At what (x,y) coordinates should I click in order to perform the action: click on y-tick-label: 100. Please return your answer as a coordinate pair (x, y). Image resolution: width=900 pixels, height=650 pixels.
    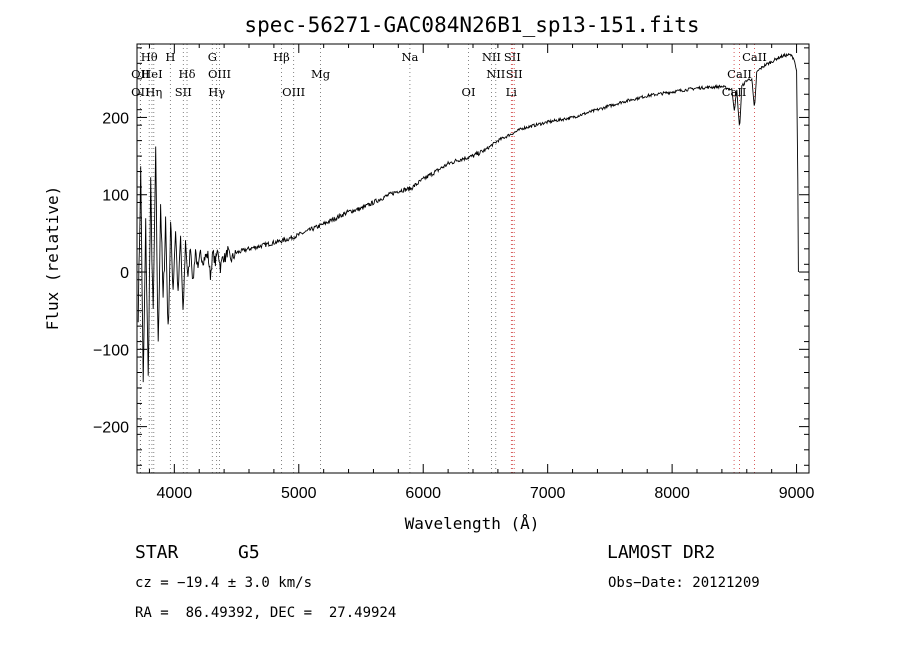
    Looking at the image, I should click on (115, 196).